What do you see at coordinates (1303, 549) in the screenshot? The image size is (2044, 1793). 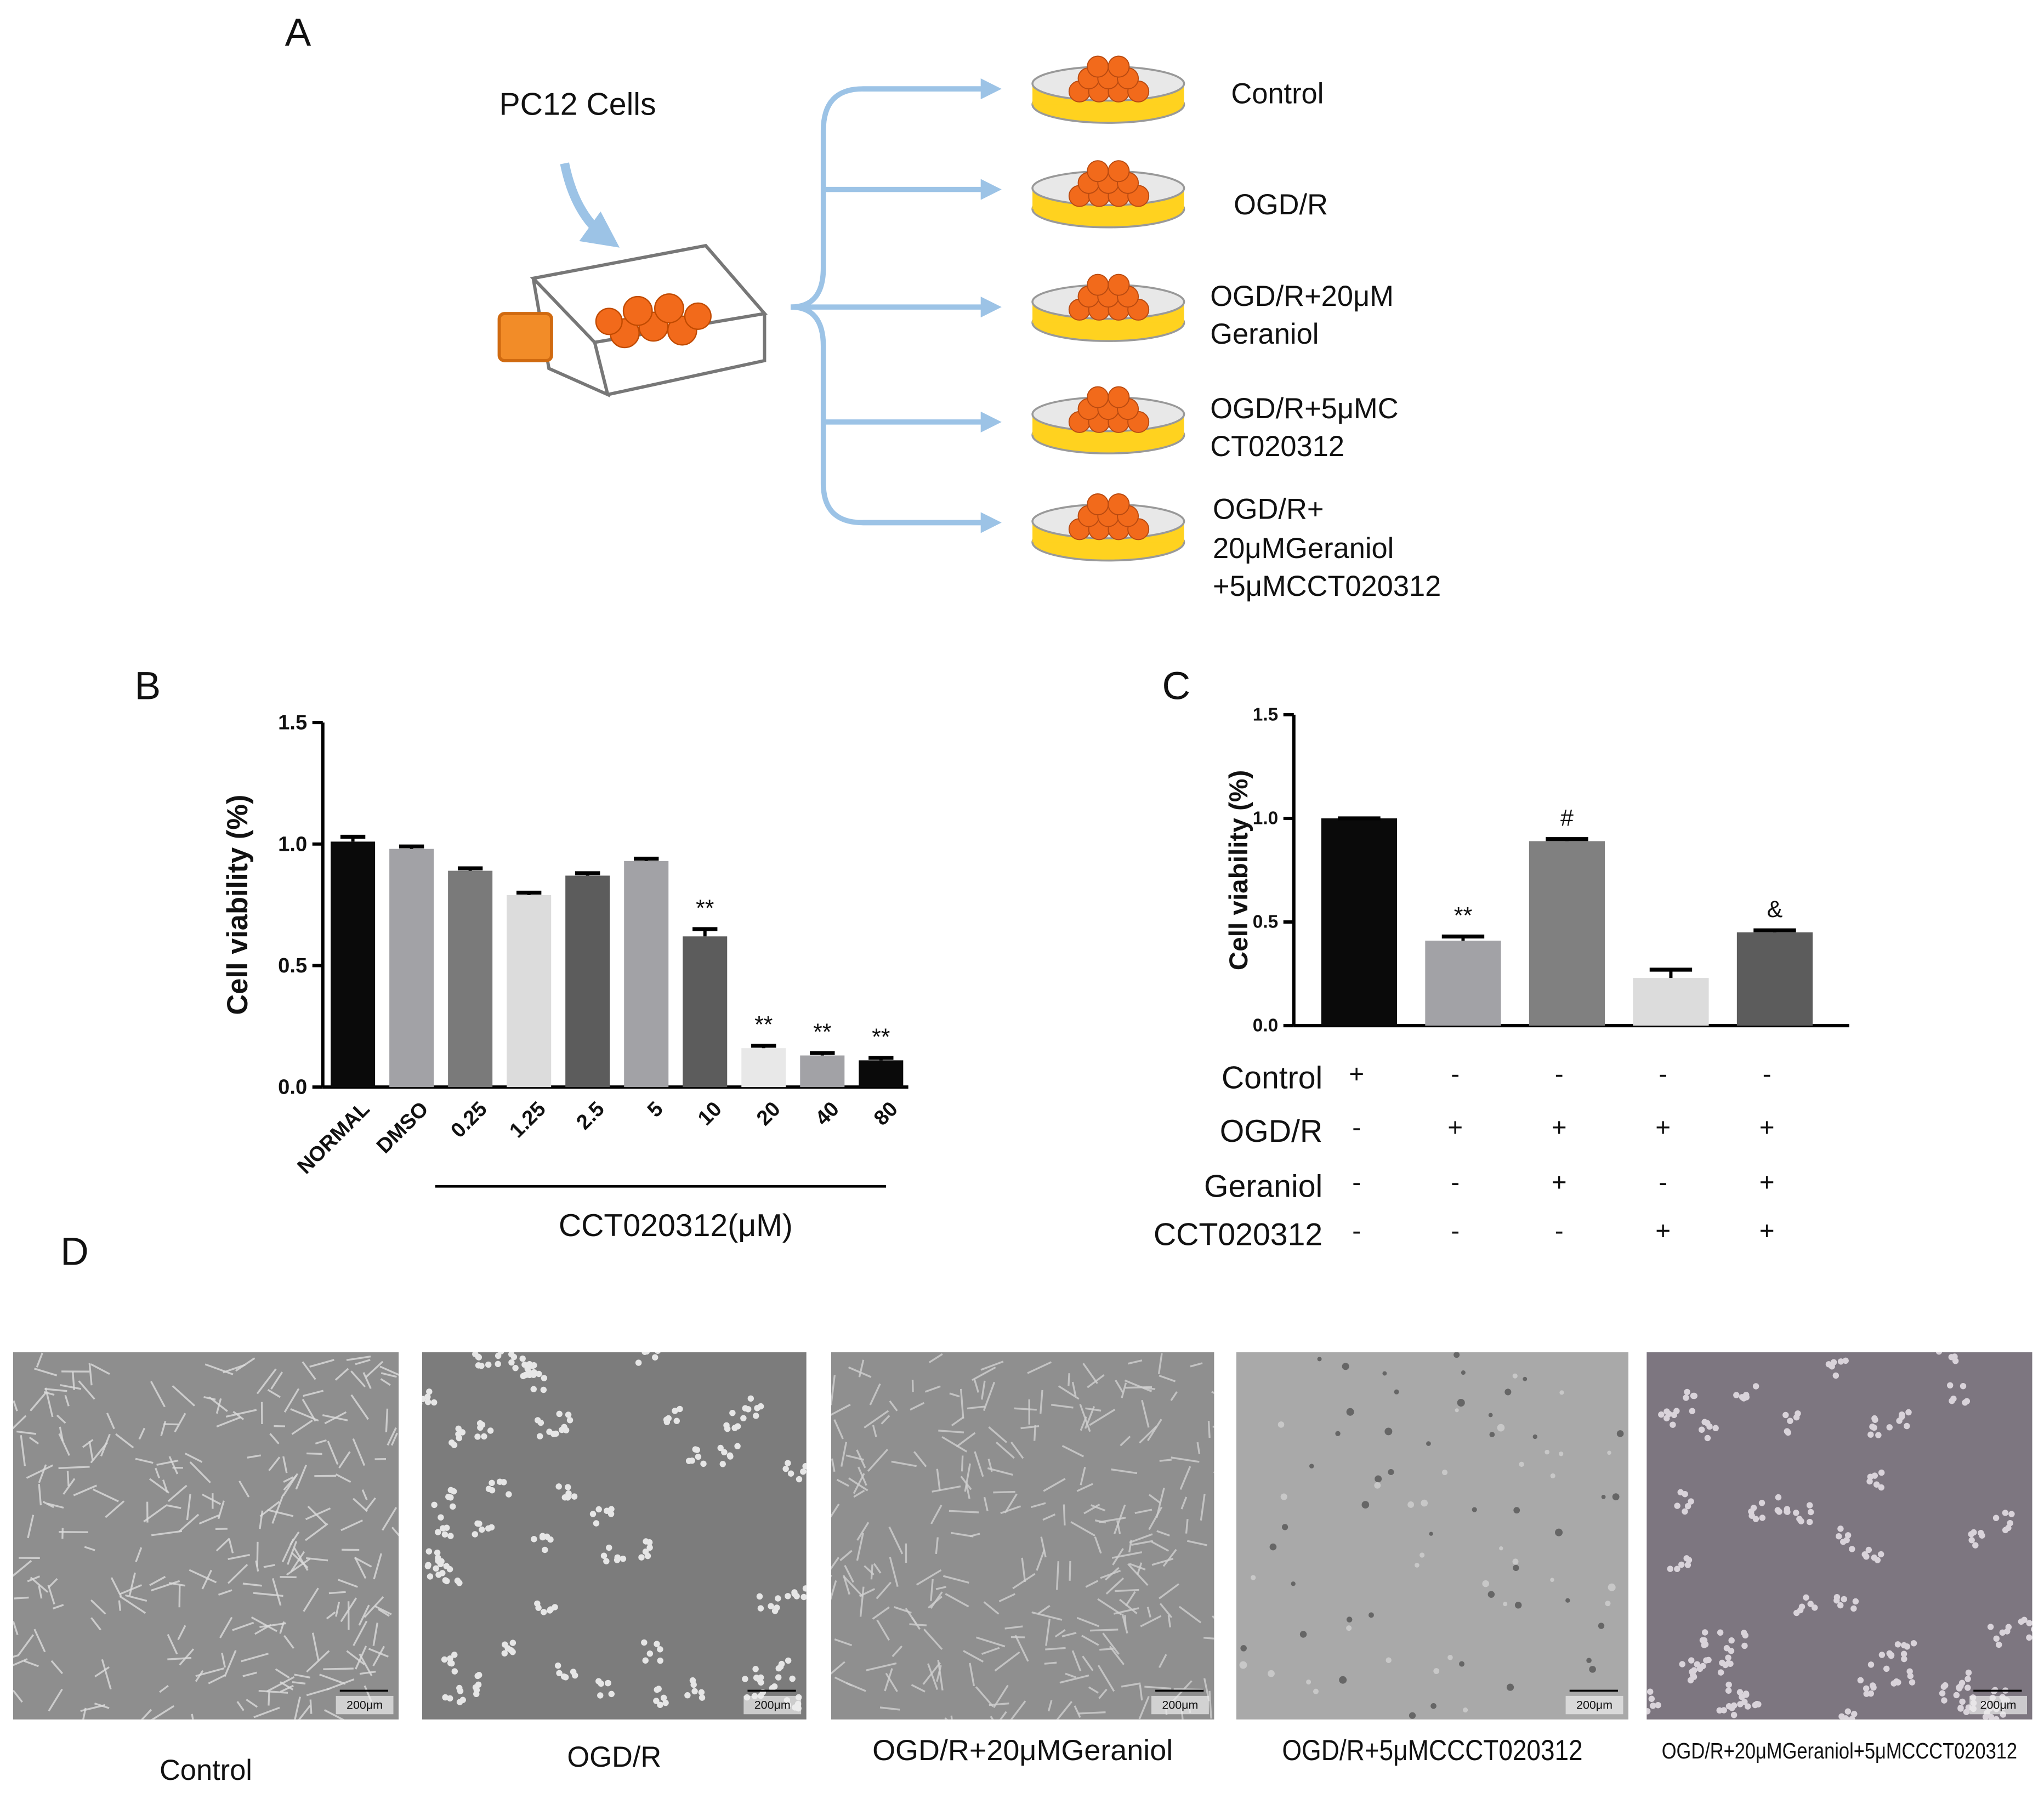 I see `group-label: 20μMGeraniol` at bounding box center [1303, 549].